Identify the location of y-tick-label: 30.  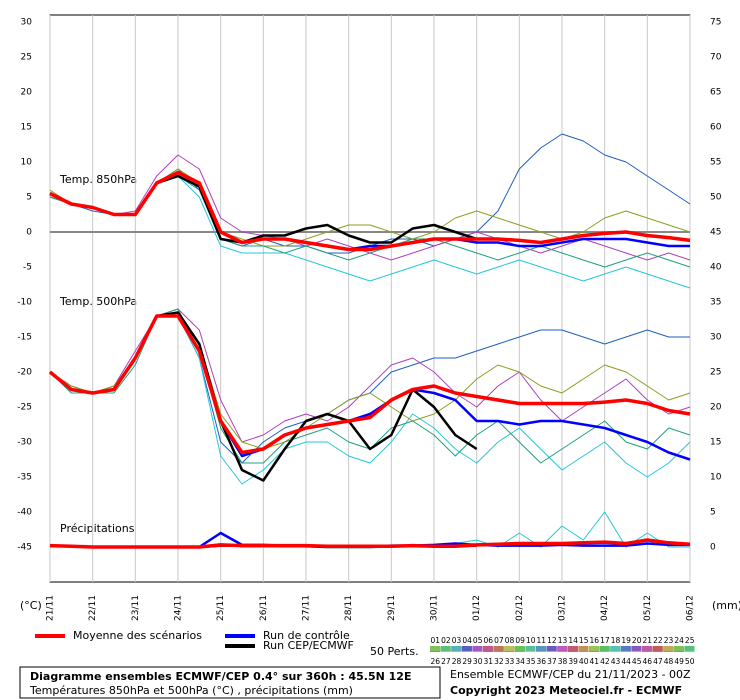
(27, 23).